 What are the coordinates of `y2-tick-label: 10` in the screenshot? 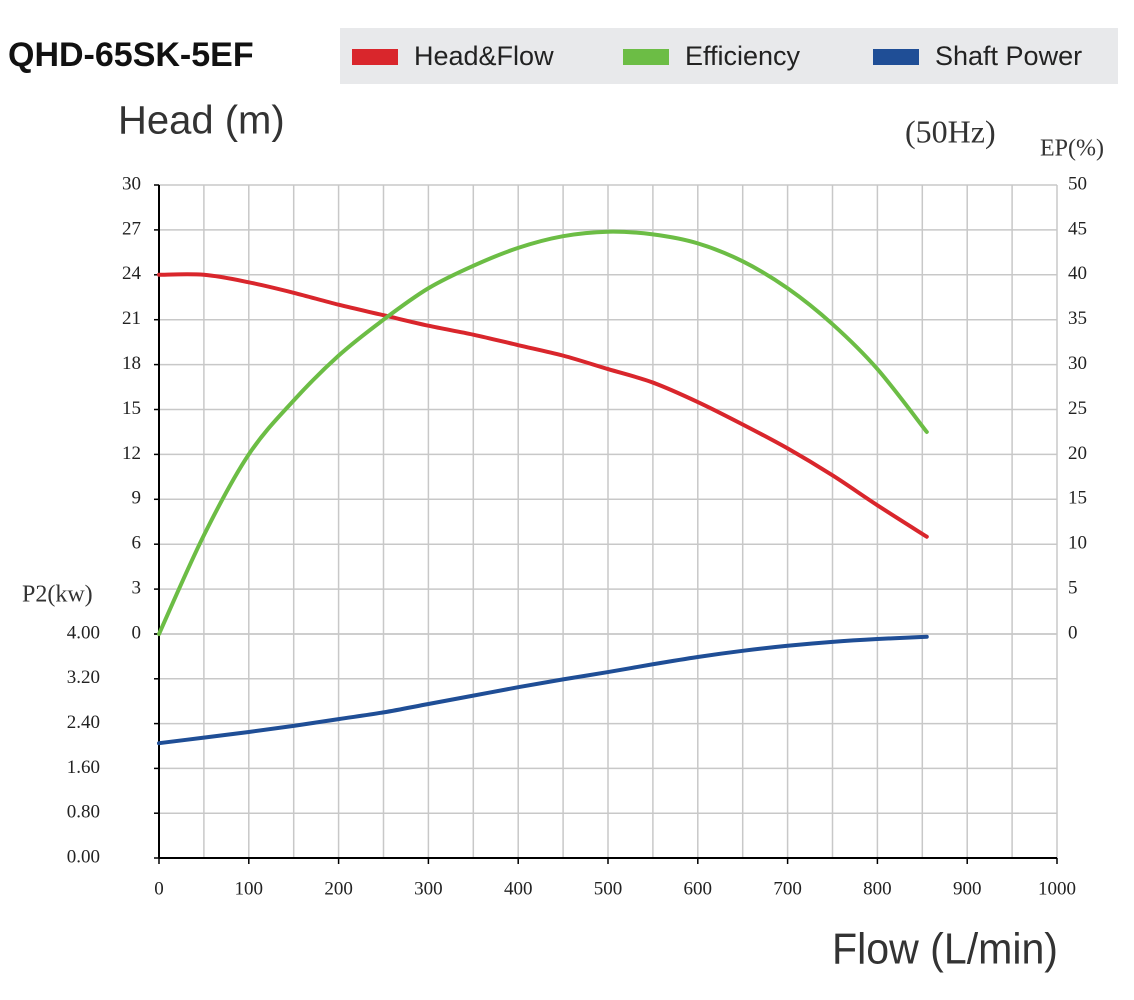 It's located at (1077, 543).